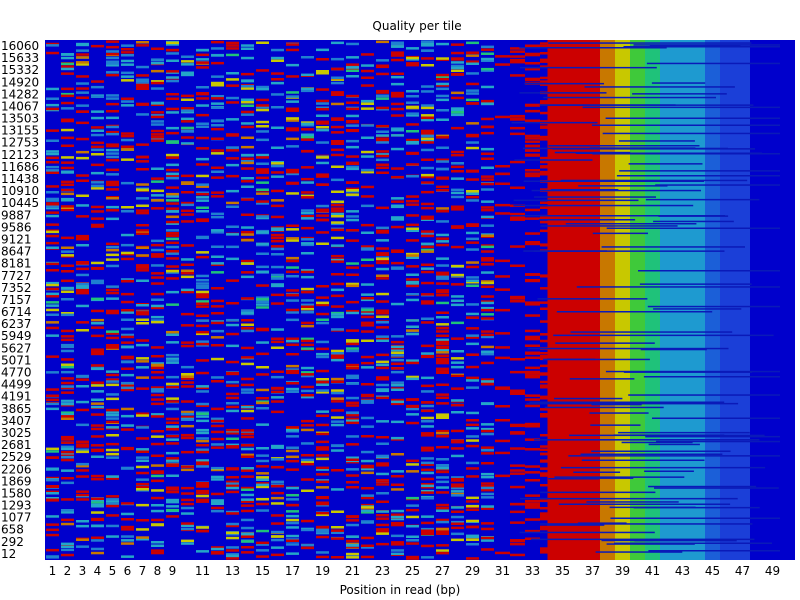 This screenshot has height=600, width=800. What do you see at coordinates (20, 167) in the screenshot?
I see `y-tick-label: 11686` at bounding box center [20, 167].